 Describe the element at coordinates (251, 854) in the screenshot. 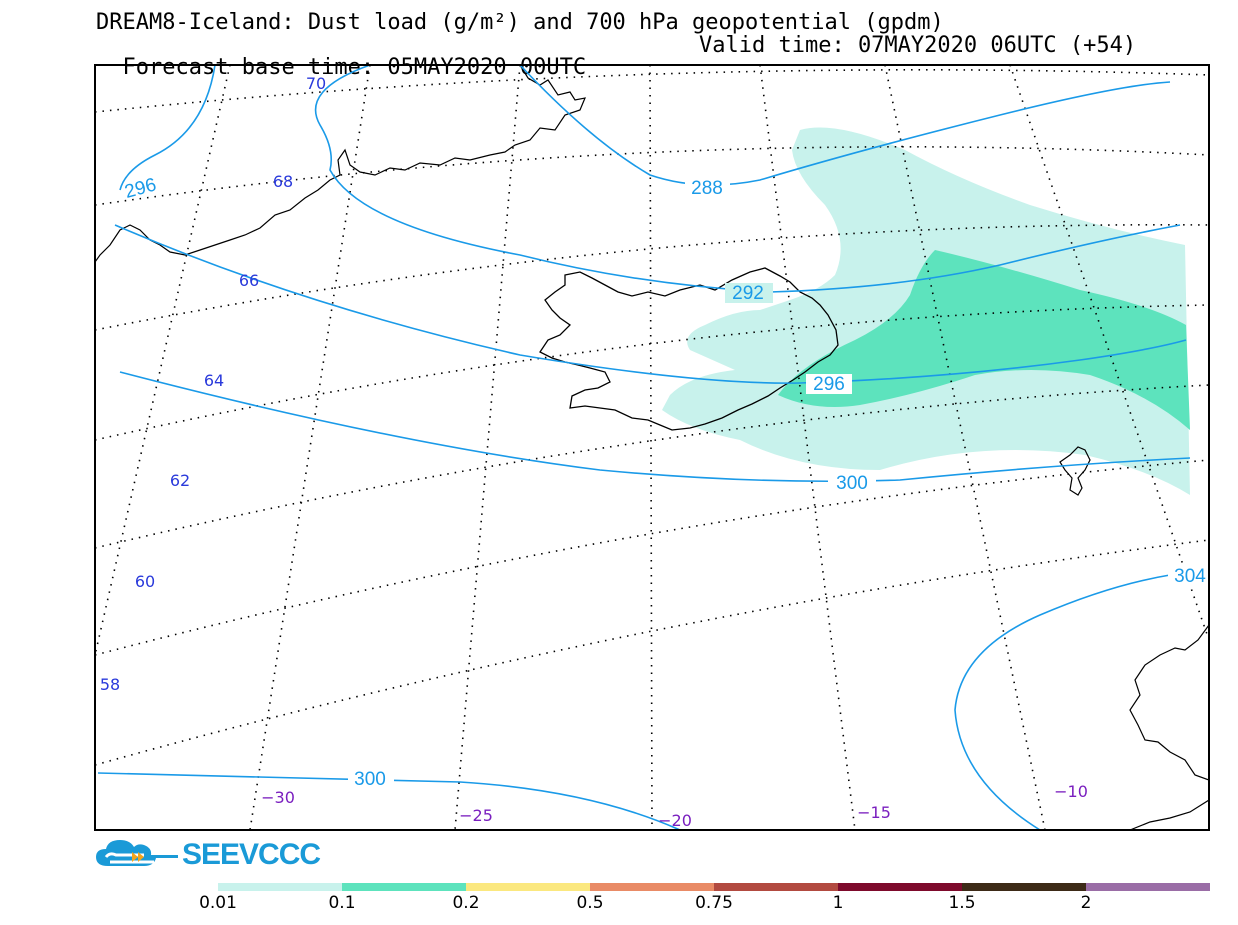

I see `seevccc-logo-text: SEEVCCC` at that location.